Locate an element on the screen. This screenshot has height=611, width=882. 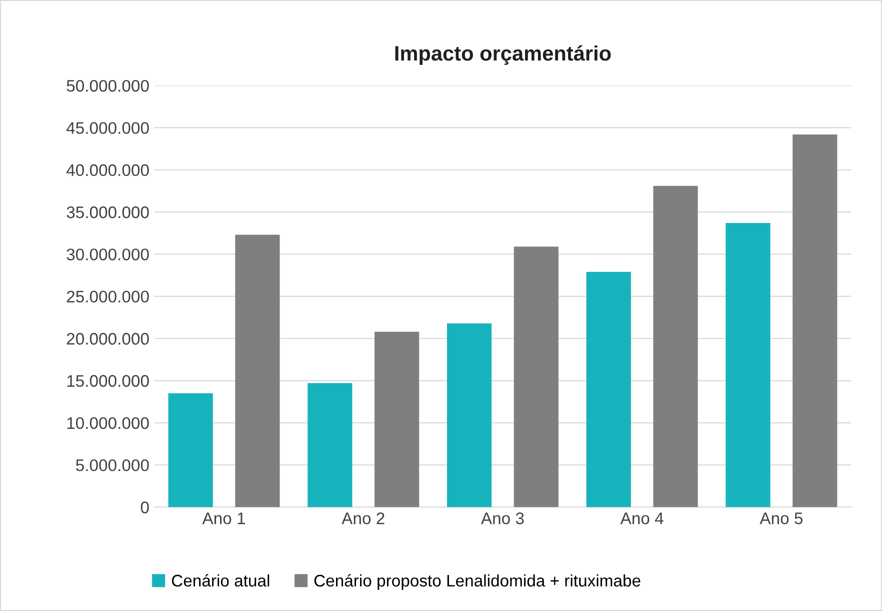
legend-label: Cenário proposto Lenalidomida + rituximabe is located at coordinates (477, 582).